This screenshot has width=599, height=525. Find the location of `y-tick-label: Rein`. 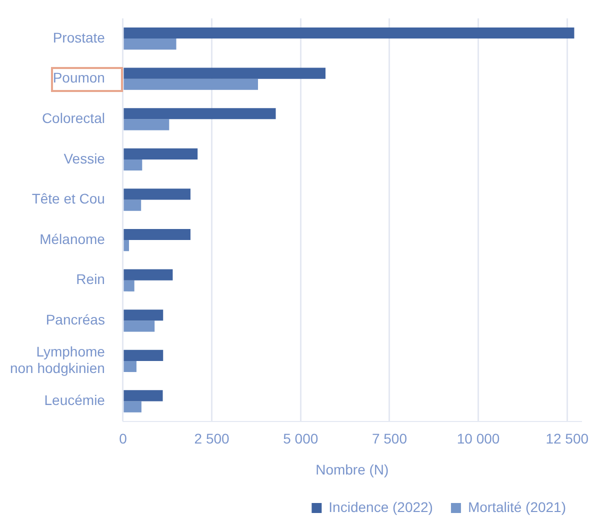

y-tick-label: Rein is located at coordinates (90, 279).